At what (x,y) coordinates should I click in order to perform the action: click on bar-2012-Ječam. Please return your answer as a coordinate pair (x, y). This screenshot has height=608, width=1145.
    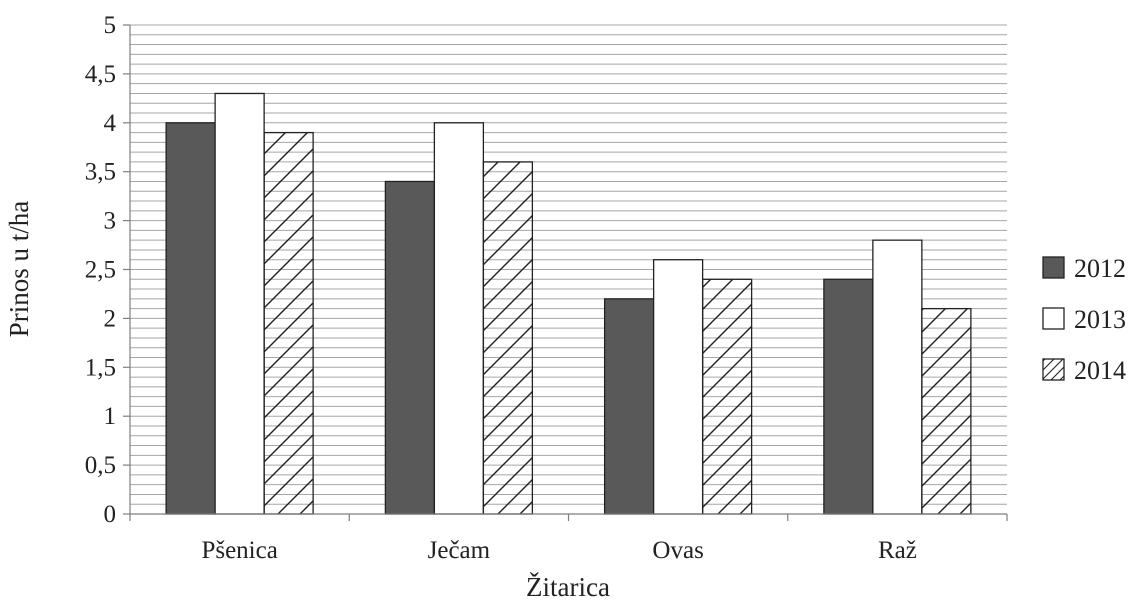
    Looking at the image, I should click on (410, 347).